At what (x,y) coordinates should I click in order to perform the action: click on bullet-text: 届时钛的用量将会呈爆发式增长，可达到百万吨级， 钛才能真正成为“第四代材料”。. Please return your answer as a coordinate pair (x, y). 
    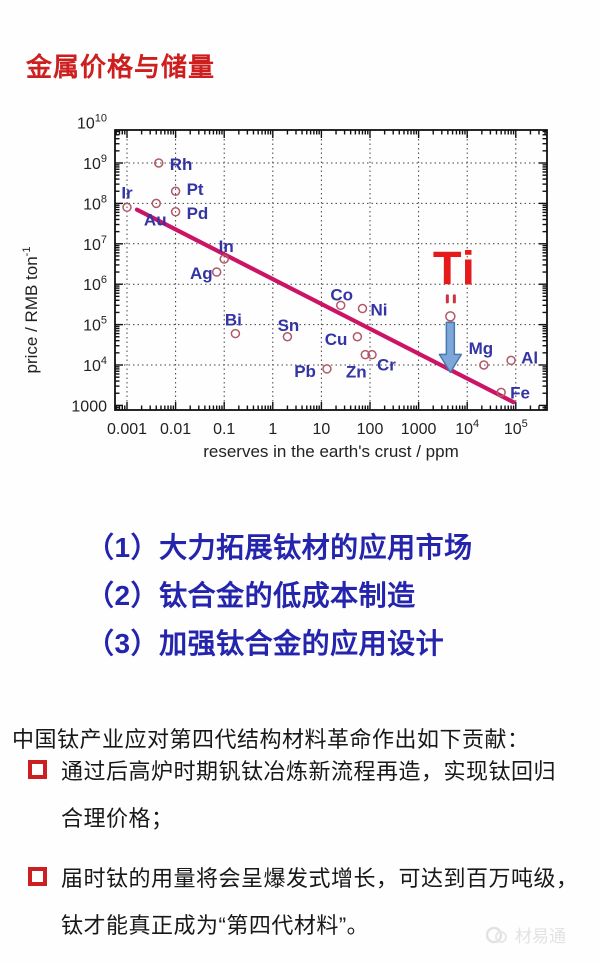
    Looking at the image, I should click on (320, 902).